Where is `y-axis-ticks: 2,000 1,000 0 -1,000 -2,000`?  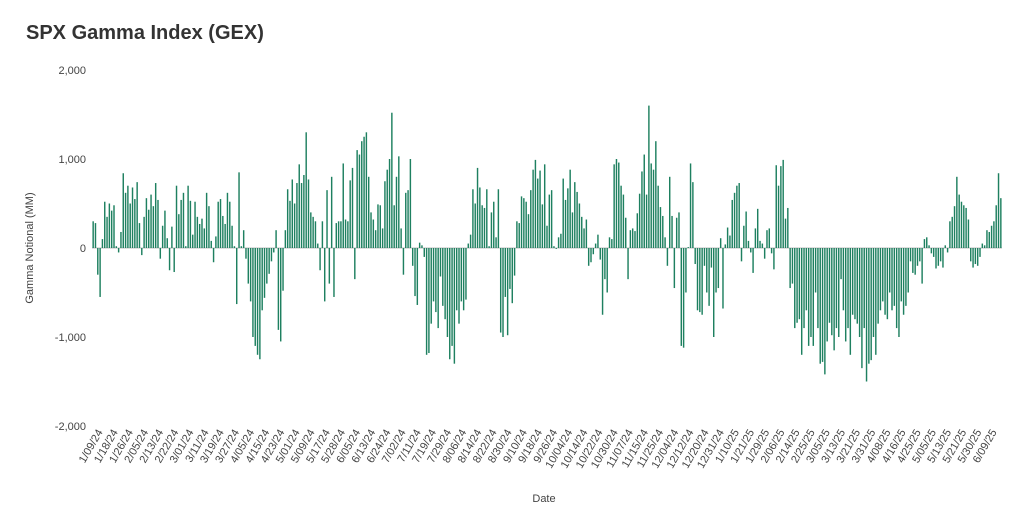
y-axis-ticks: 2,000 1,000 0 -1,000 -2,000 is located at coordinates (70, 249).